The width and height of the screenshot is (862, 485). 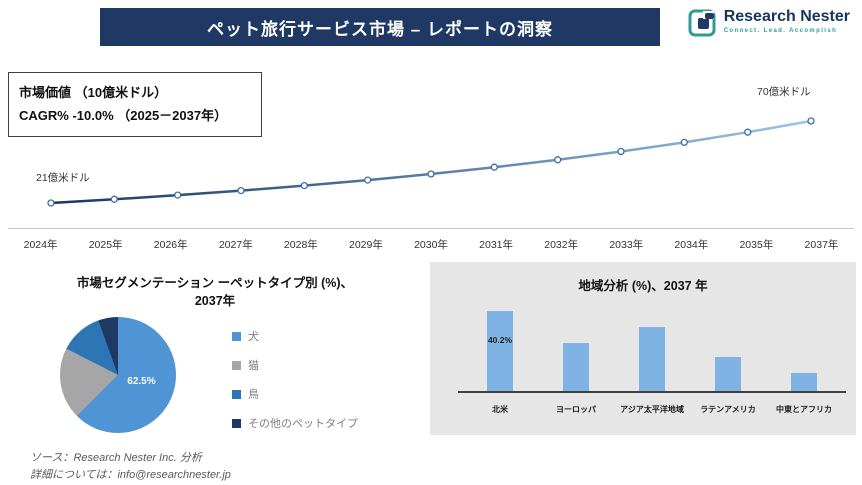 I want to click on legend-label: 猫, so click(x=253, y=366).